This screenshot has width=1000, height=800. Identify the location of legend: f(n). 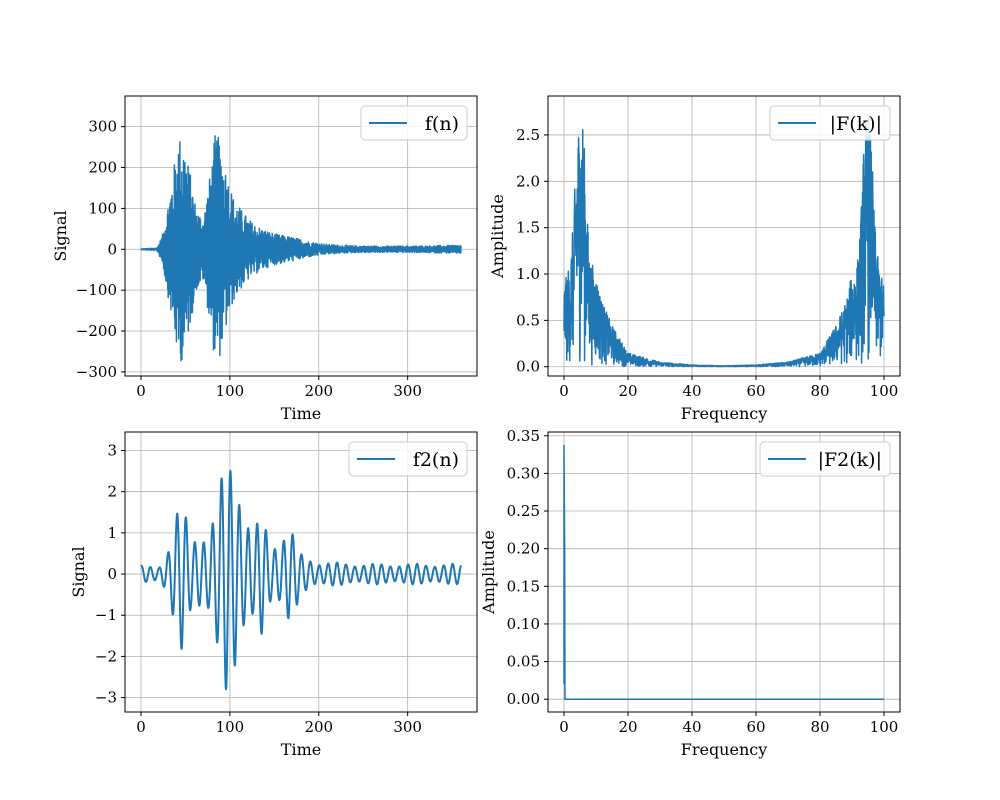
(414, 123).